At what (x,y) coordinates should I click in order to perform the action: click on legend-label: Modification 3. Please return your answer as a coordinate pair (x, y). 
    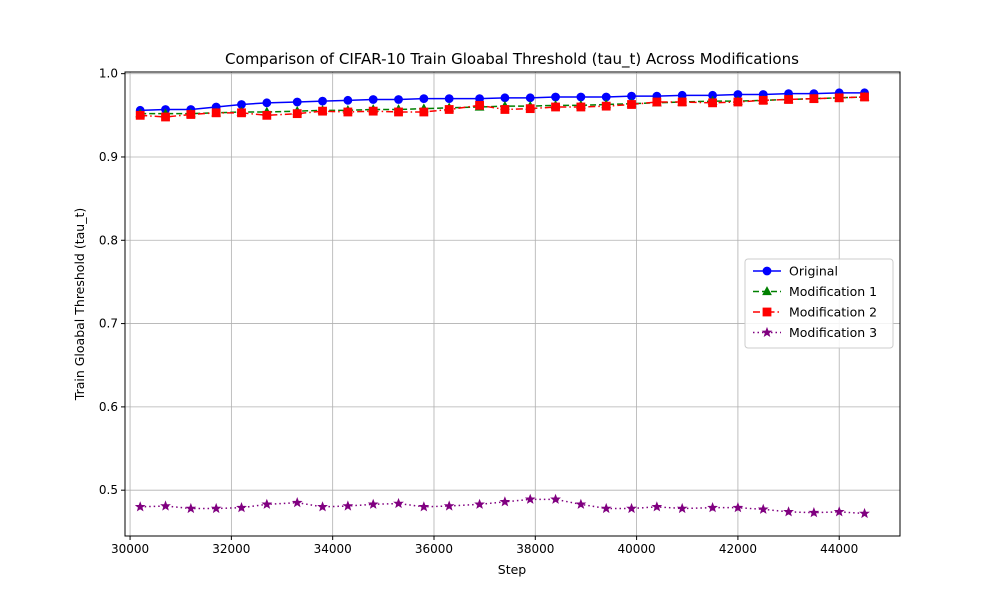
    Looking at the image, I should click on (833, 332).